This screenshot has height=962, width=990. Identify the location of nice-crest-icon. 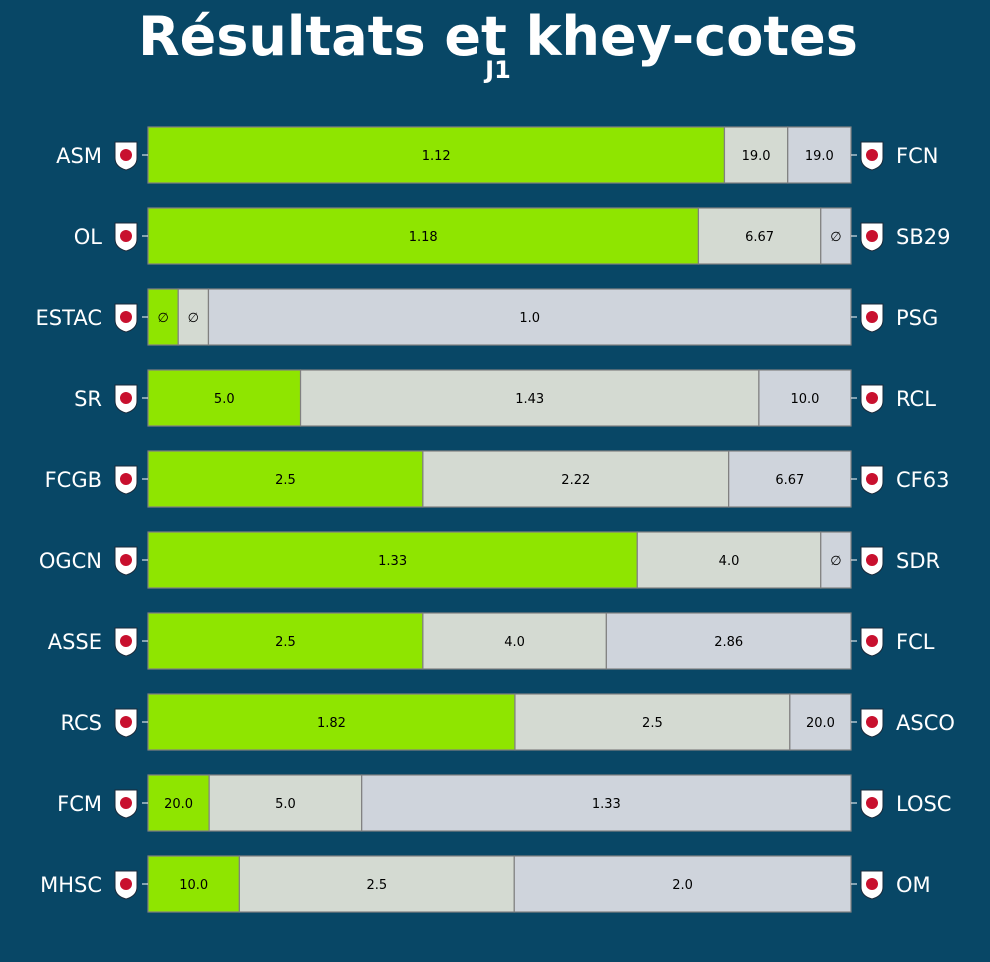
(126, 561).